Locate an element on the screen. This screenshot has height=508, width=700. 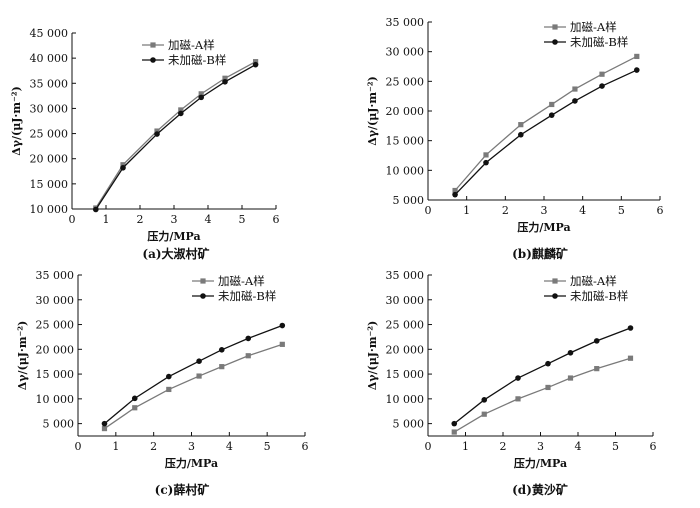
y-tick-label: 10 000 is located at coordinates (405, 399).